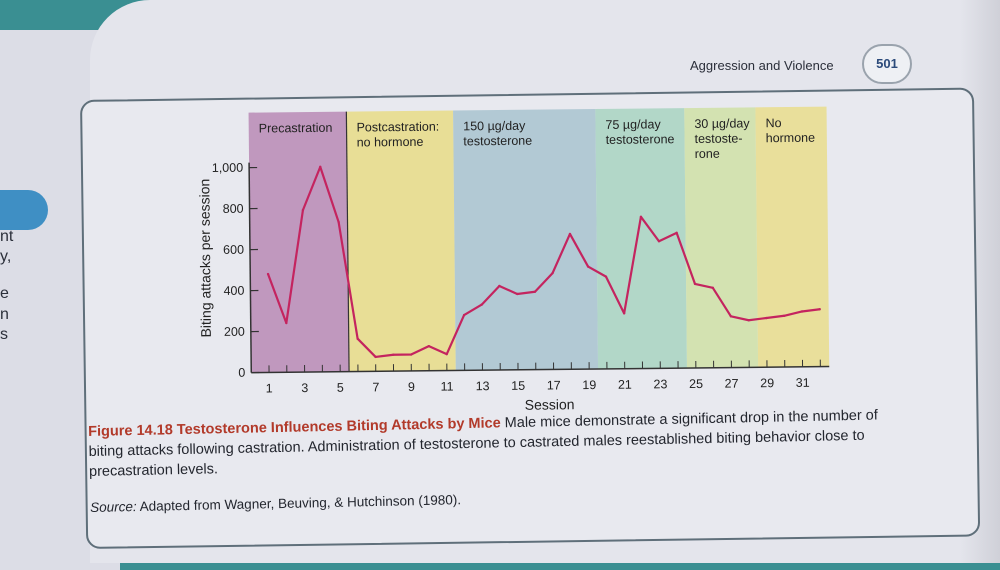  What do you see at coordinates (233, 250) in the screenshot?
I see `y-tick-label: 600` at bounding box center [233, 250].